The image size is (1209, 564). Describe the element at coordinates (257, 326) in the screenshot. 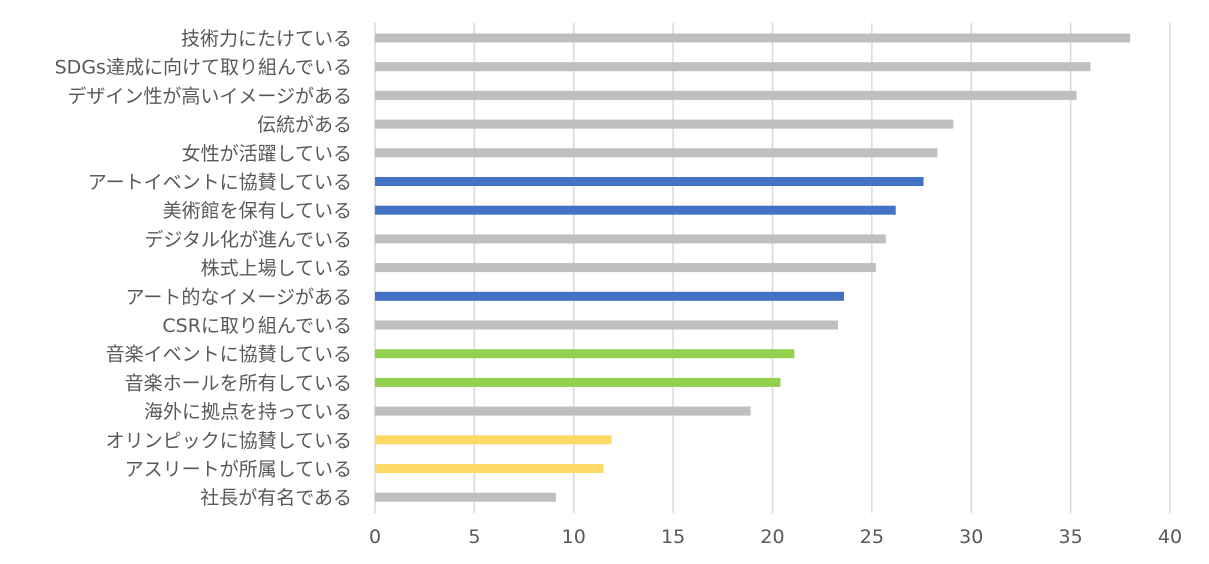

I see `category-label: CSRに取り組んでいる` at that location.